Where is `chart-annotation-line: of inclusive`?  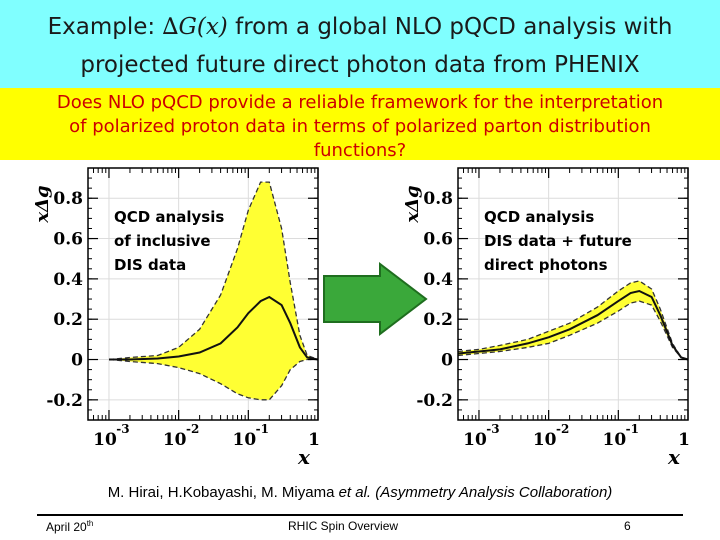 chart-annotation-line: of inclusive is located at coordinates (162, 241).